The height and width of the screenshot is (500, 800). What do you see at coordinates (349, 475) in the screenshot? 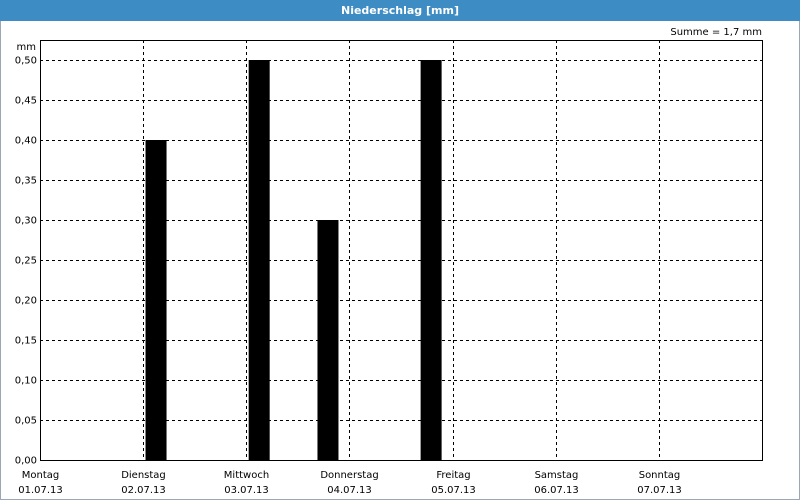
I see `x-tick-label: Donnerstag` at bounding box center [349, 475].